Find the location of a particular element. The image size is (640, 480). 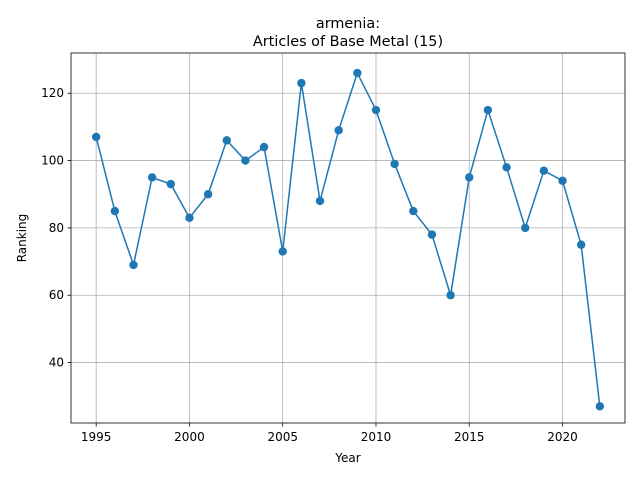

x-tick-label: 2005 is located at coordinates (282, 437).